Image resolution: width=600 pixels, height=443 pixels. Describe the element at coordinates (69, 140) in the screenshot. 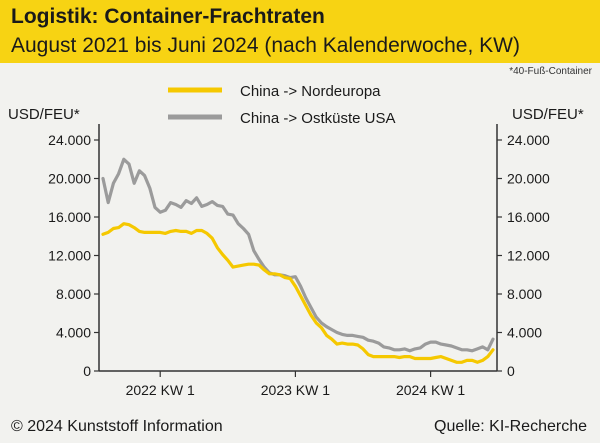

I see `y-tick-label-left: 24.000` at that location.